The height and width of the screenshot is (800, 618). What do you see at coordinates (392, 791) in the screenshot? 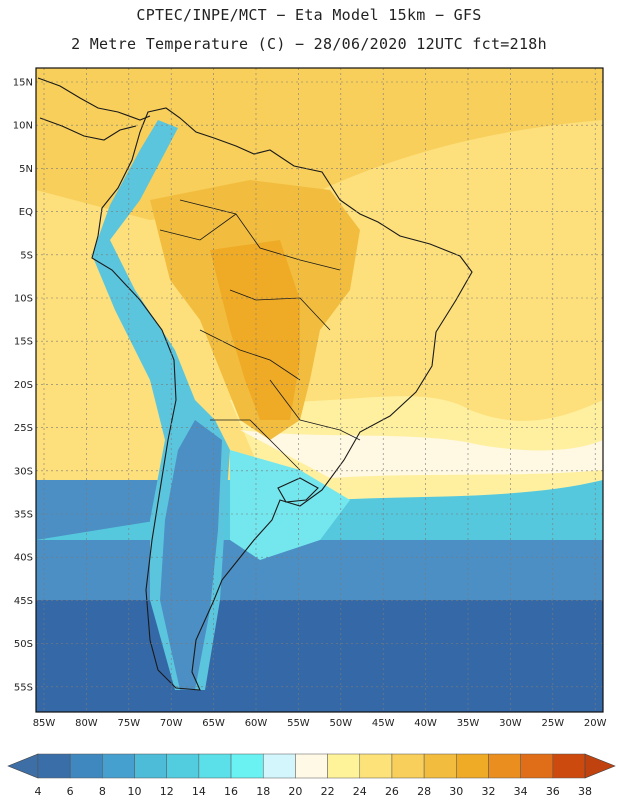
I see `colorbar-label: 26` at bounding box center [392, 791].